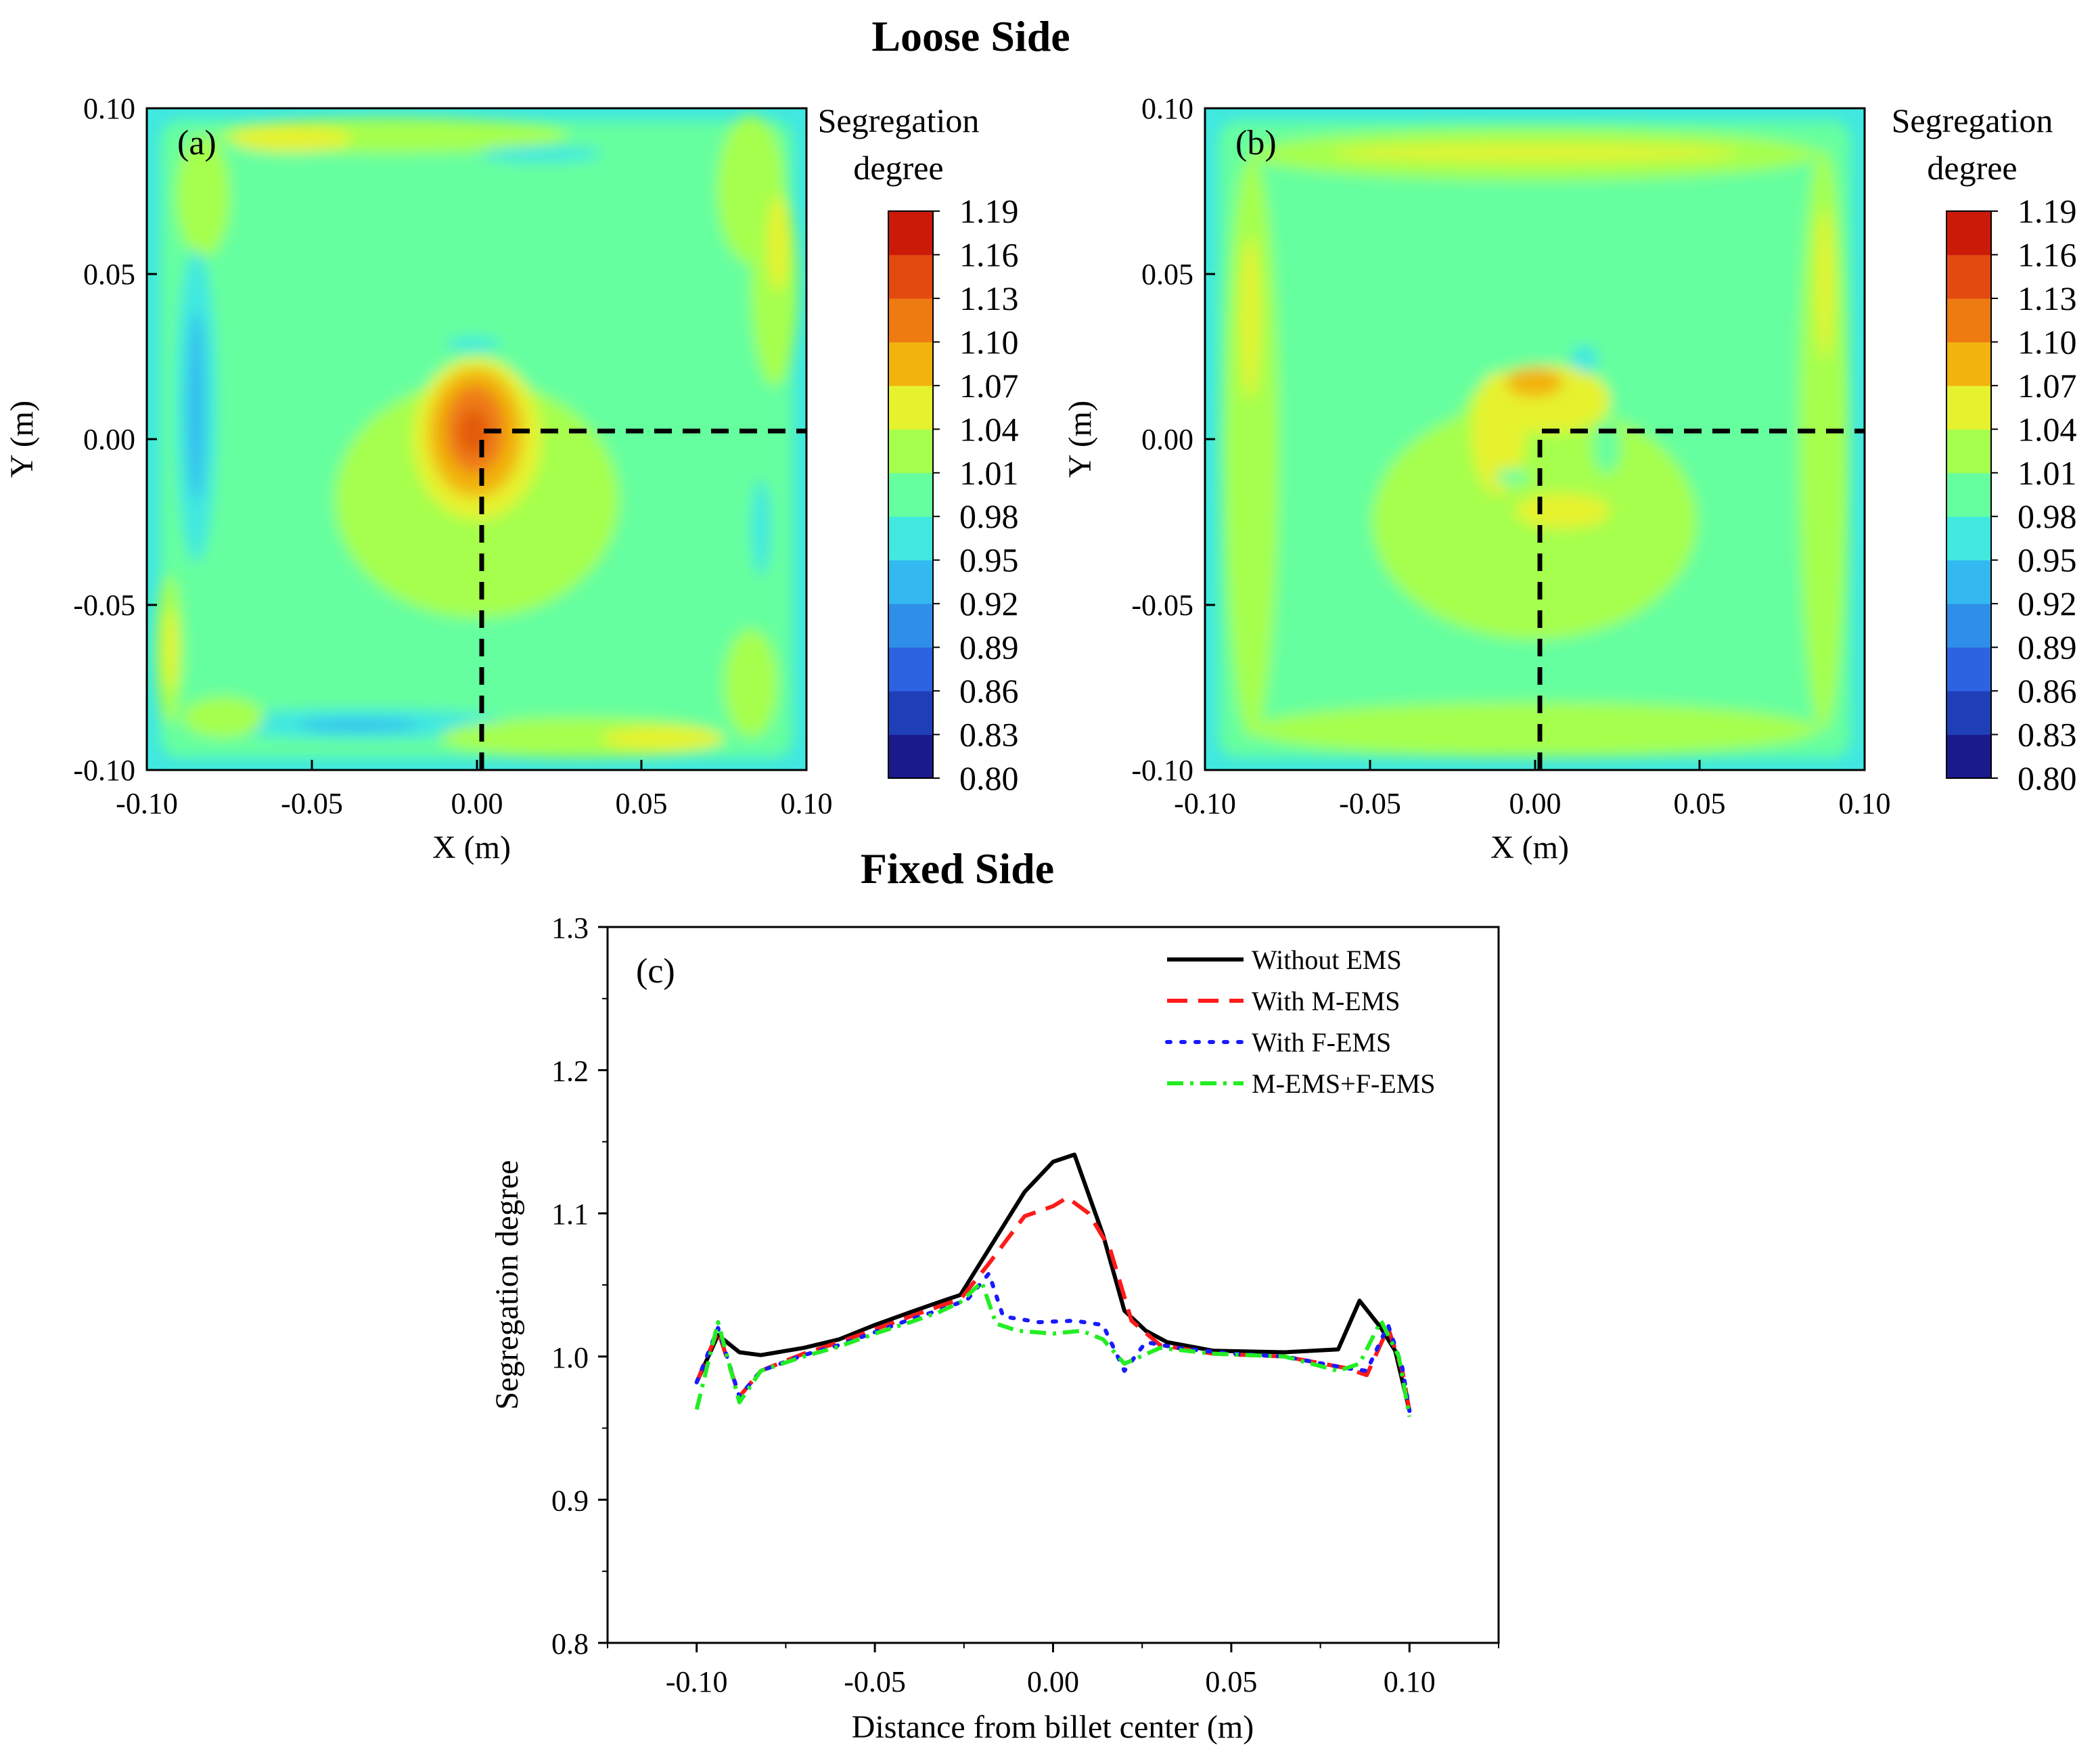 This screenshot has height=1764, width=2096. I want to click on panel-b-contour-field, so click(1535, 439).